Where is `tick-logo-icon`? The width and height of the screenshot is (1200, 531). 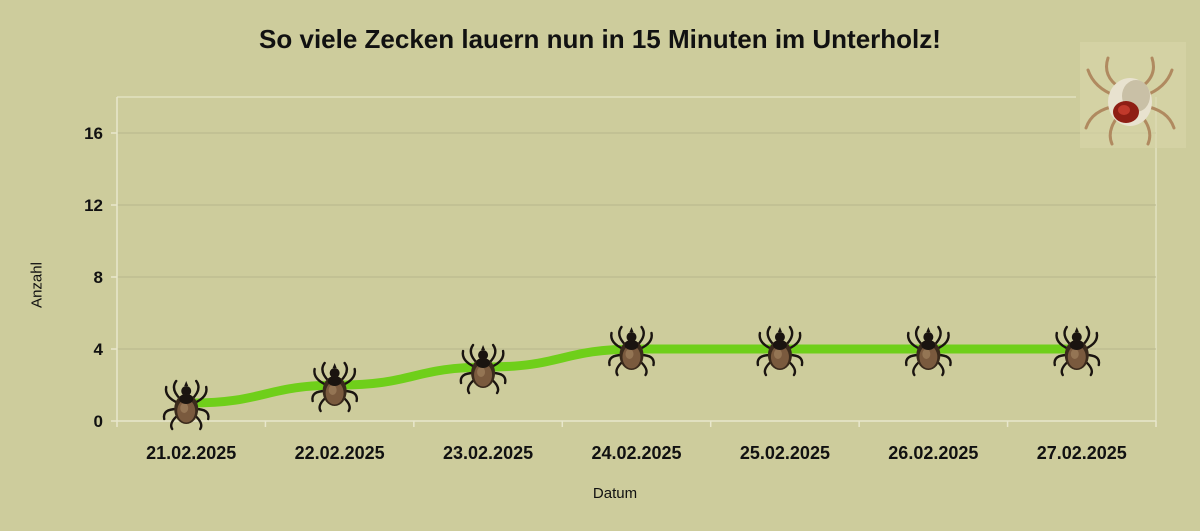 tick-logo-icon is located at coordinates (1133, 95).